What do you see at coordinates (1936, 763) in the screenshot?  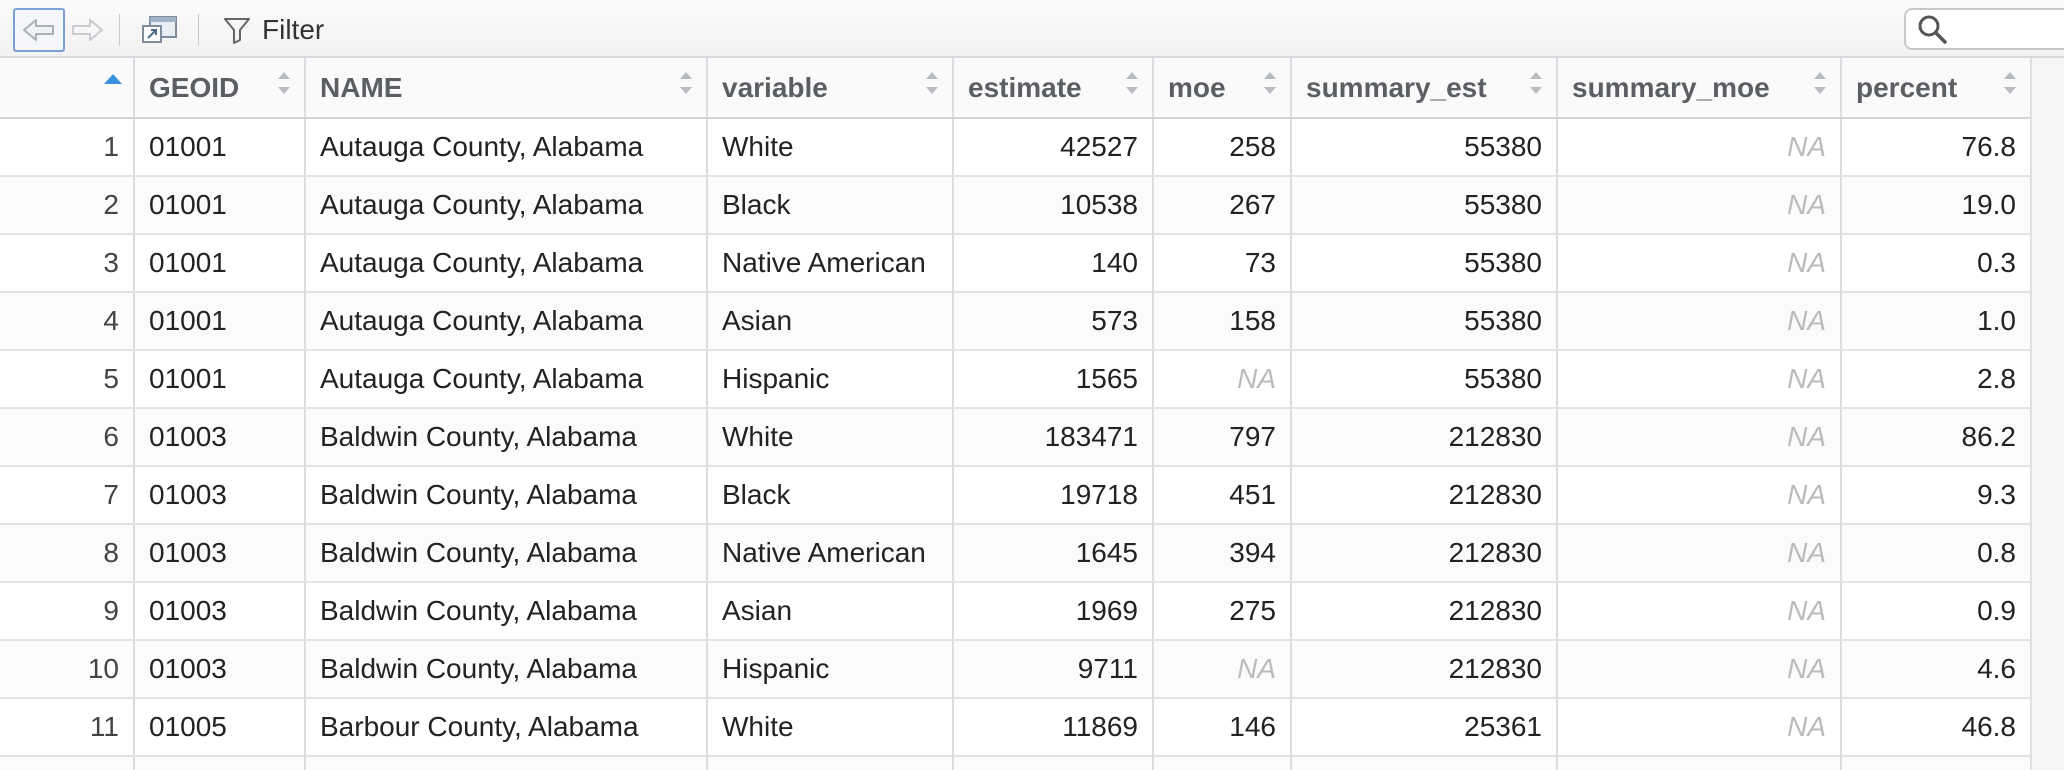 I see `percent-cell: 46.4` at bounding box center [1936, 763].